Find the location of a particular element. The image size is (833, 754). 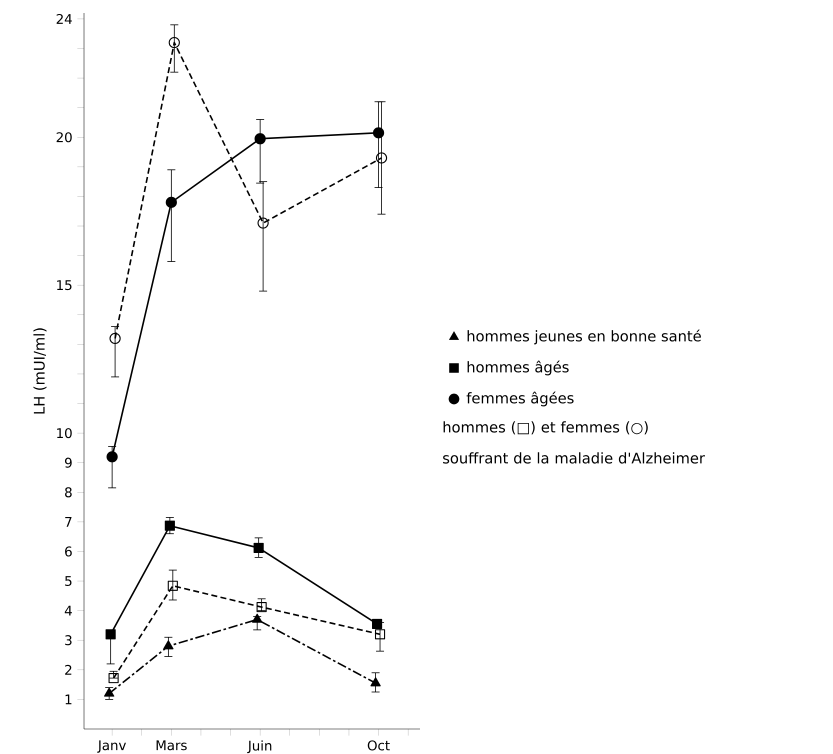

y-tick-label: 4 is located at coordinates (68, 611).